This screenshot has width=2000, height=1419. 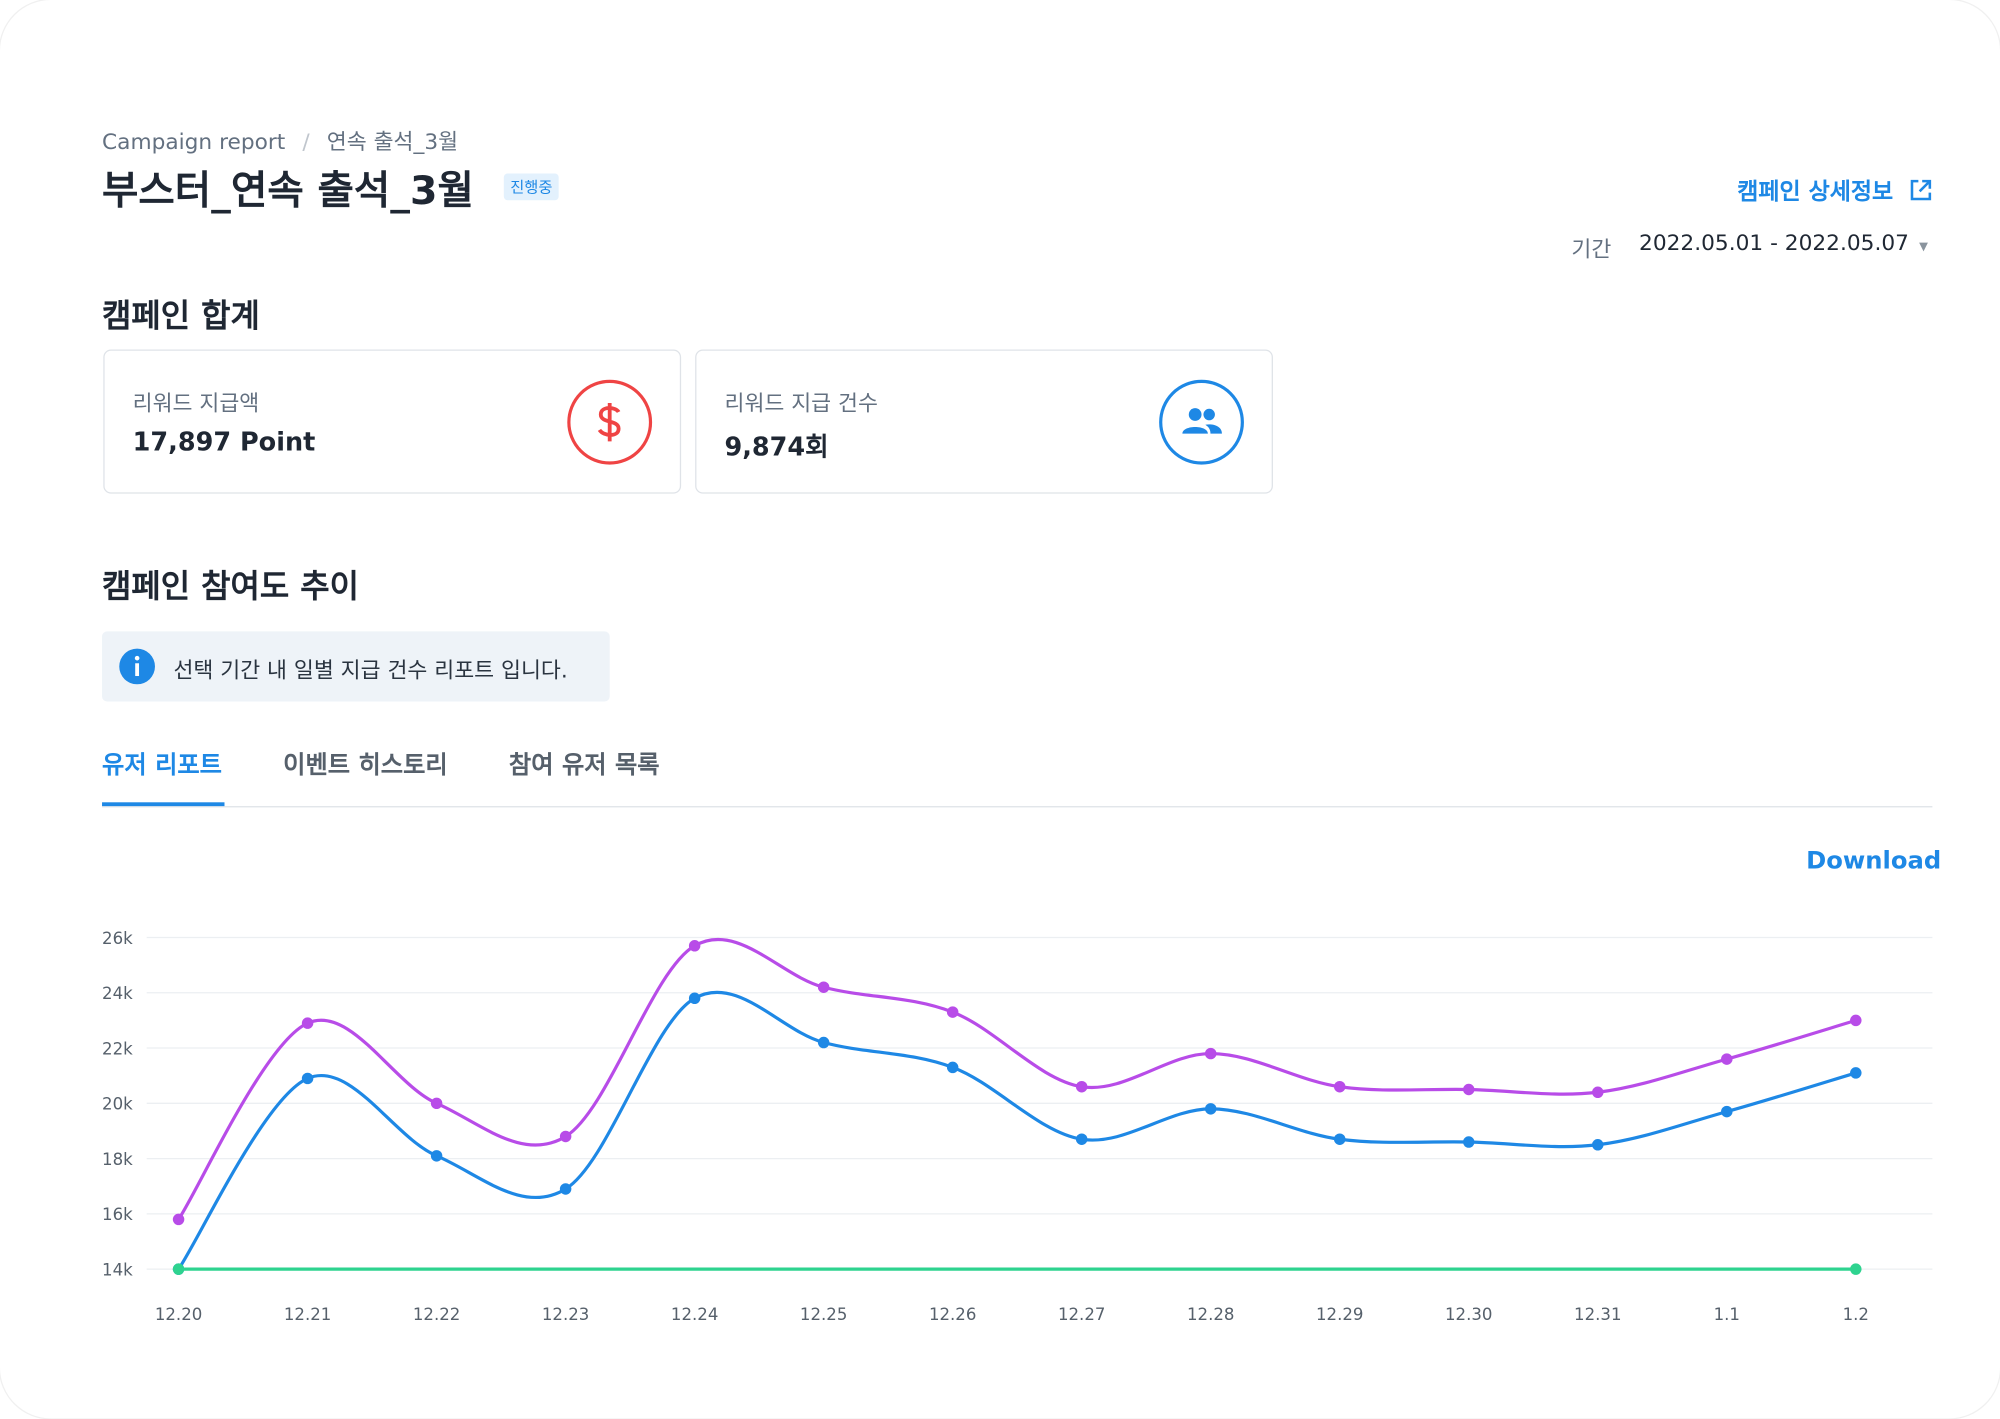 I want to click on users-icon, so click(x=1201, y=422).